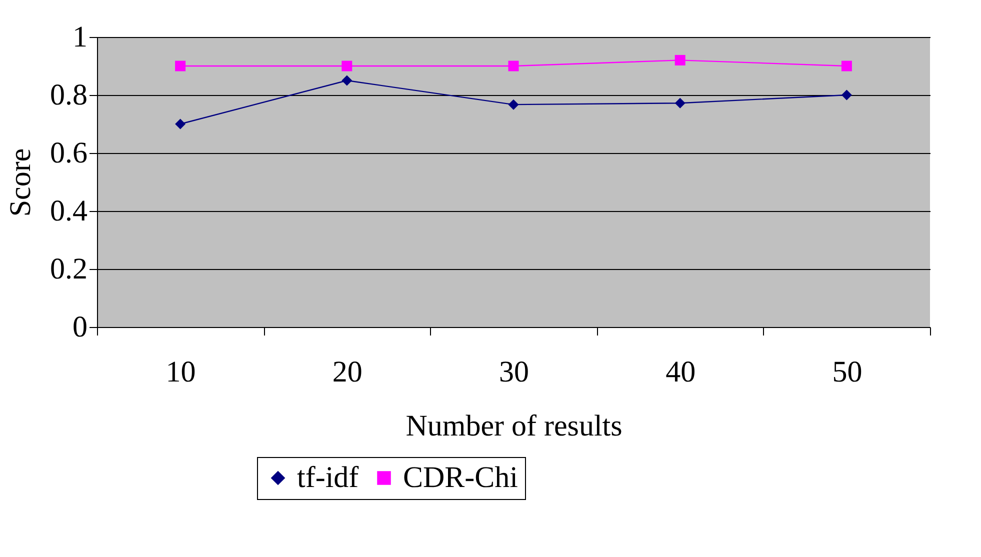  I want to click on x-tick-label: 50, so click(847, 372).